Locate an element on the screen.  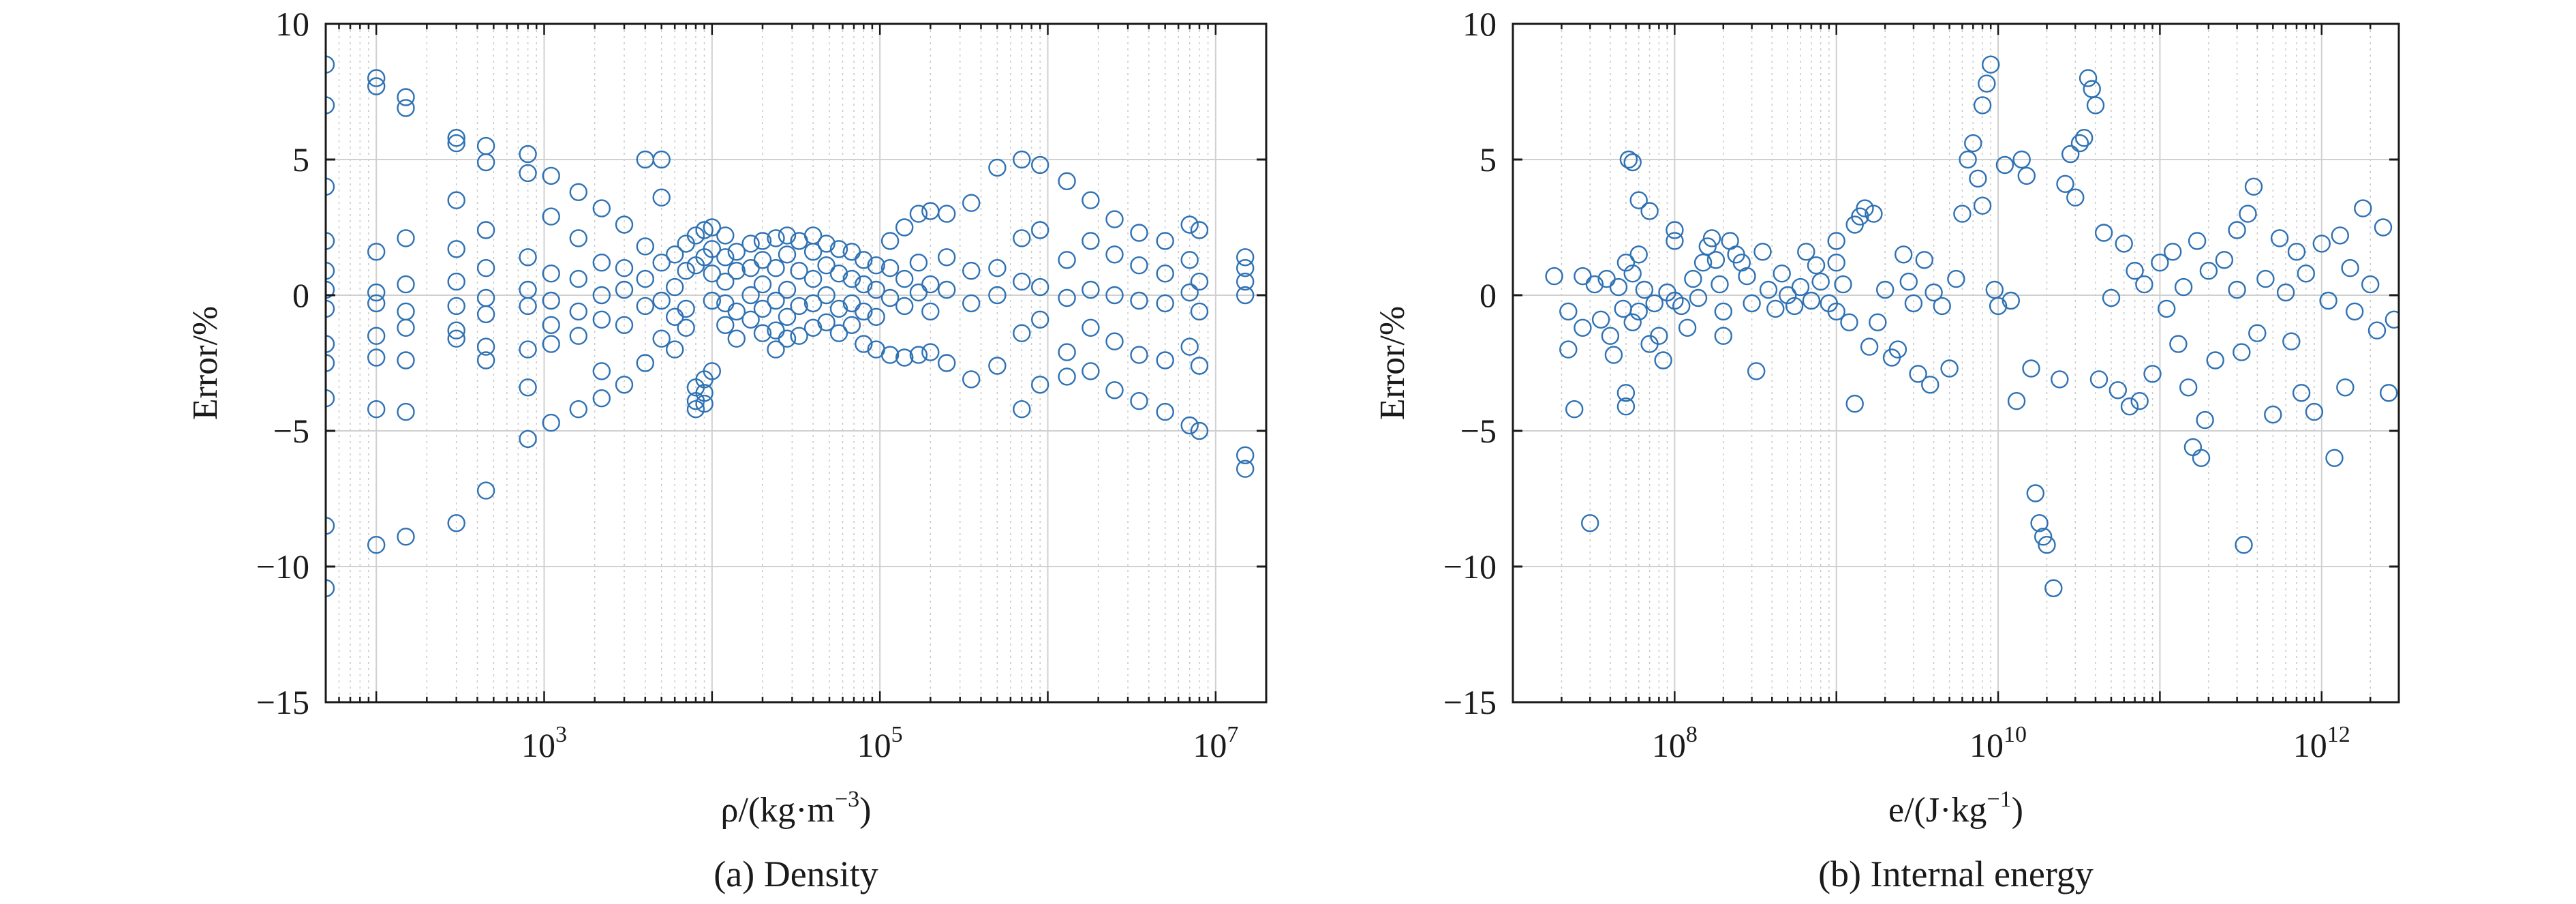
x-axis-title: e/(J·kg−1) is located at coordinates (1955, 808).